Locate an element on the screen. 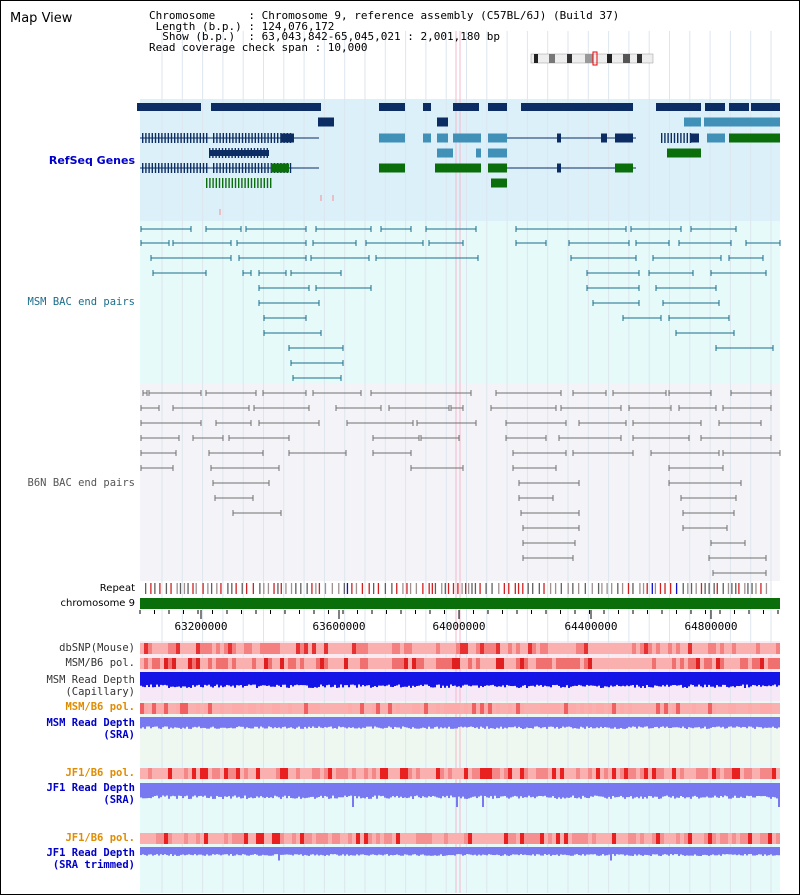 The width and height of the screenshot is (800, 895). track-label-msm-pol-1: MSM/B6 pol. is located at coordinates (100, 663).